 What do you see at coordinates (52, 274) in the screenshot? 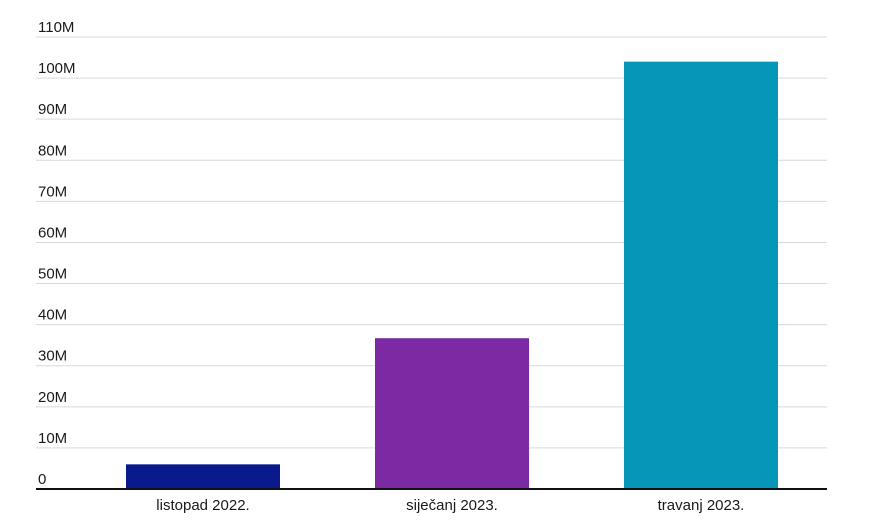
I see `y-tick-label: 50M` at bounding box center [52, 274].